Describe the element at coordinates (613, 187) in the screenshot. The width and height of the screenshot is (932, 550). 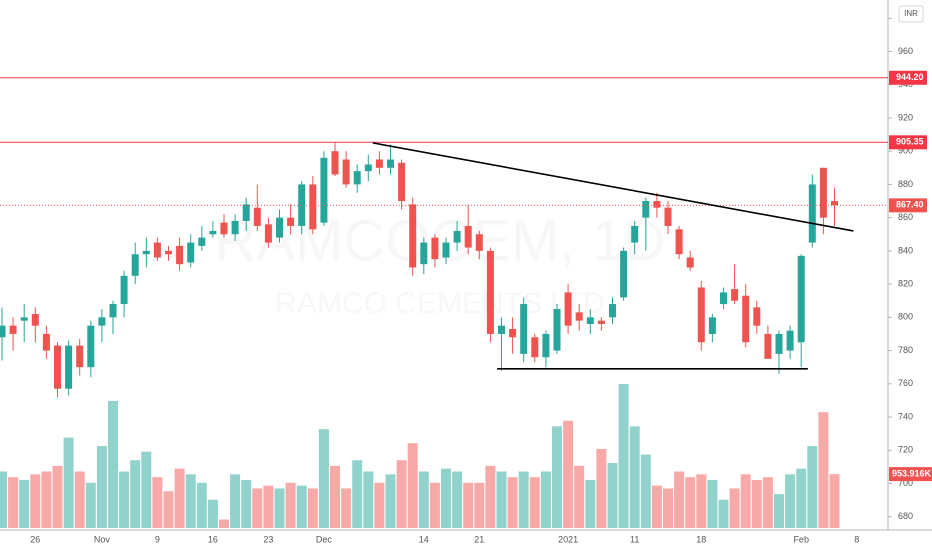
I see `trend-line` at that location.